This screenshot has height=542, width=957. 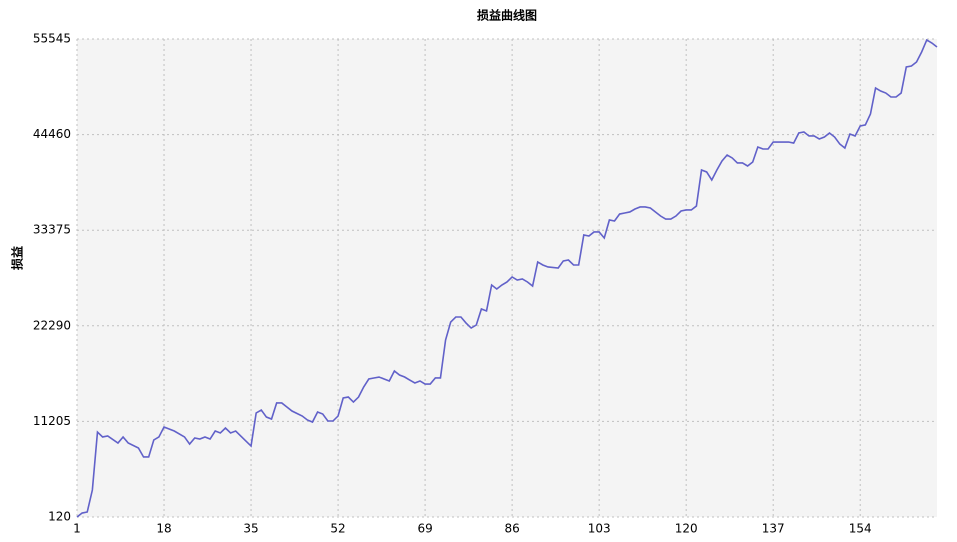 I want to click on x-tick-label: 103, so click(x=599, y=529).